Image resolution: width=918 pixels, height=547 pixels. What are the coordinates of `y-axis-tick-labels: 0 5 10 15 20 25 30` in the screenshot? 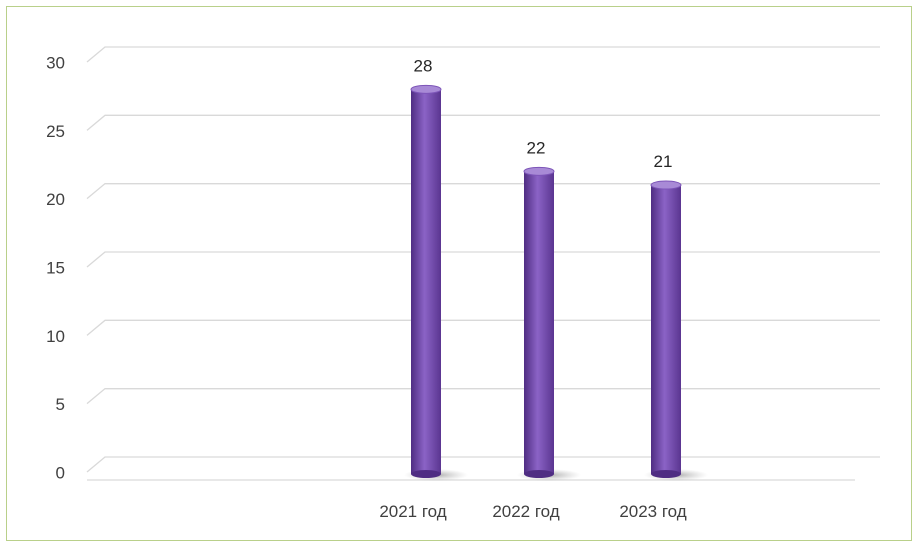 It's located at (55, 267).